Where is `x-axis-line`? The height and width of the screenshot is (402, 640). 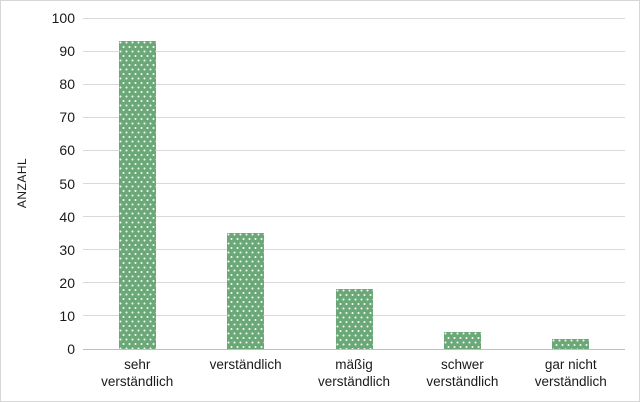
x-axis-line is located at coordinates (354, 349).